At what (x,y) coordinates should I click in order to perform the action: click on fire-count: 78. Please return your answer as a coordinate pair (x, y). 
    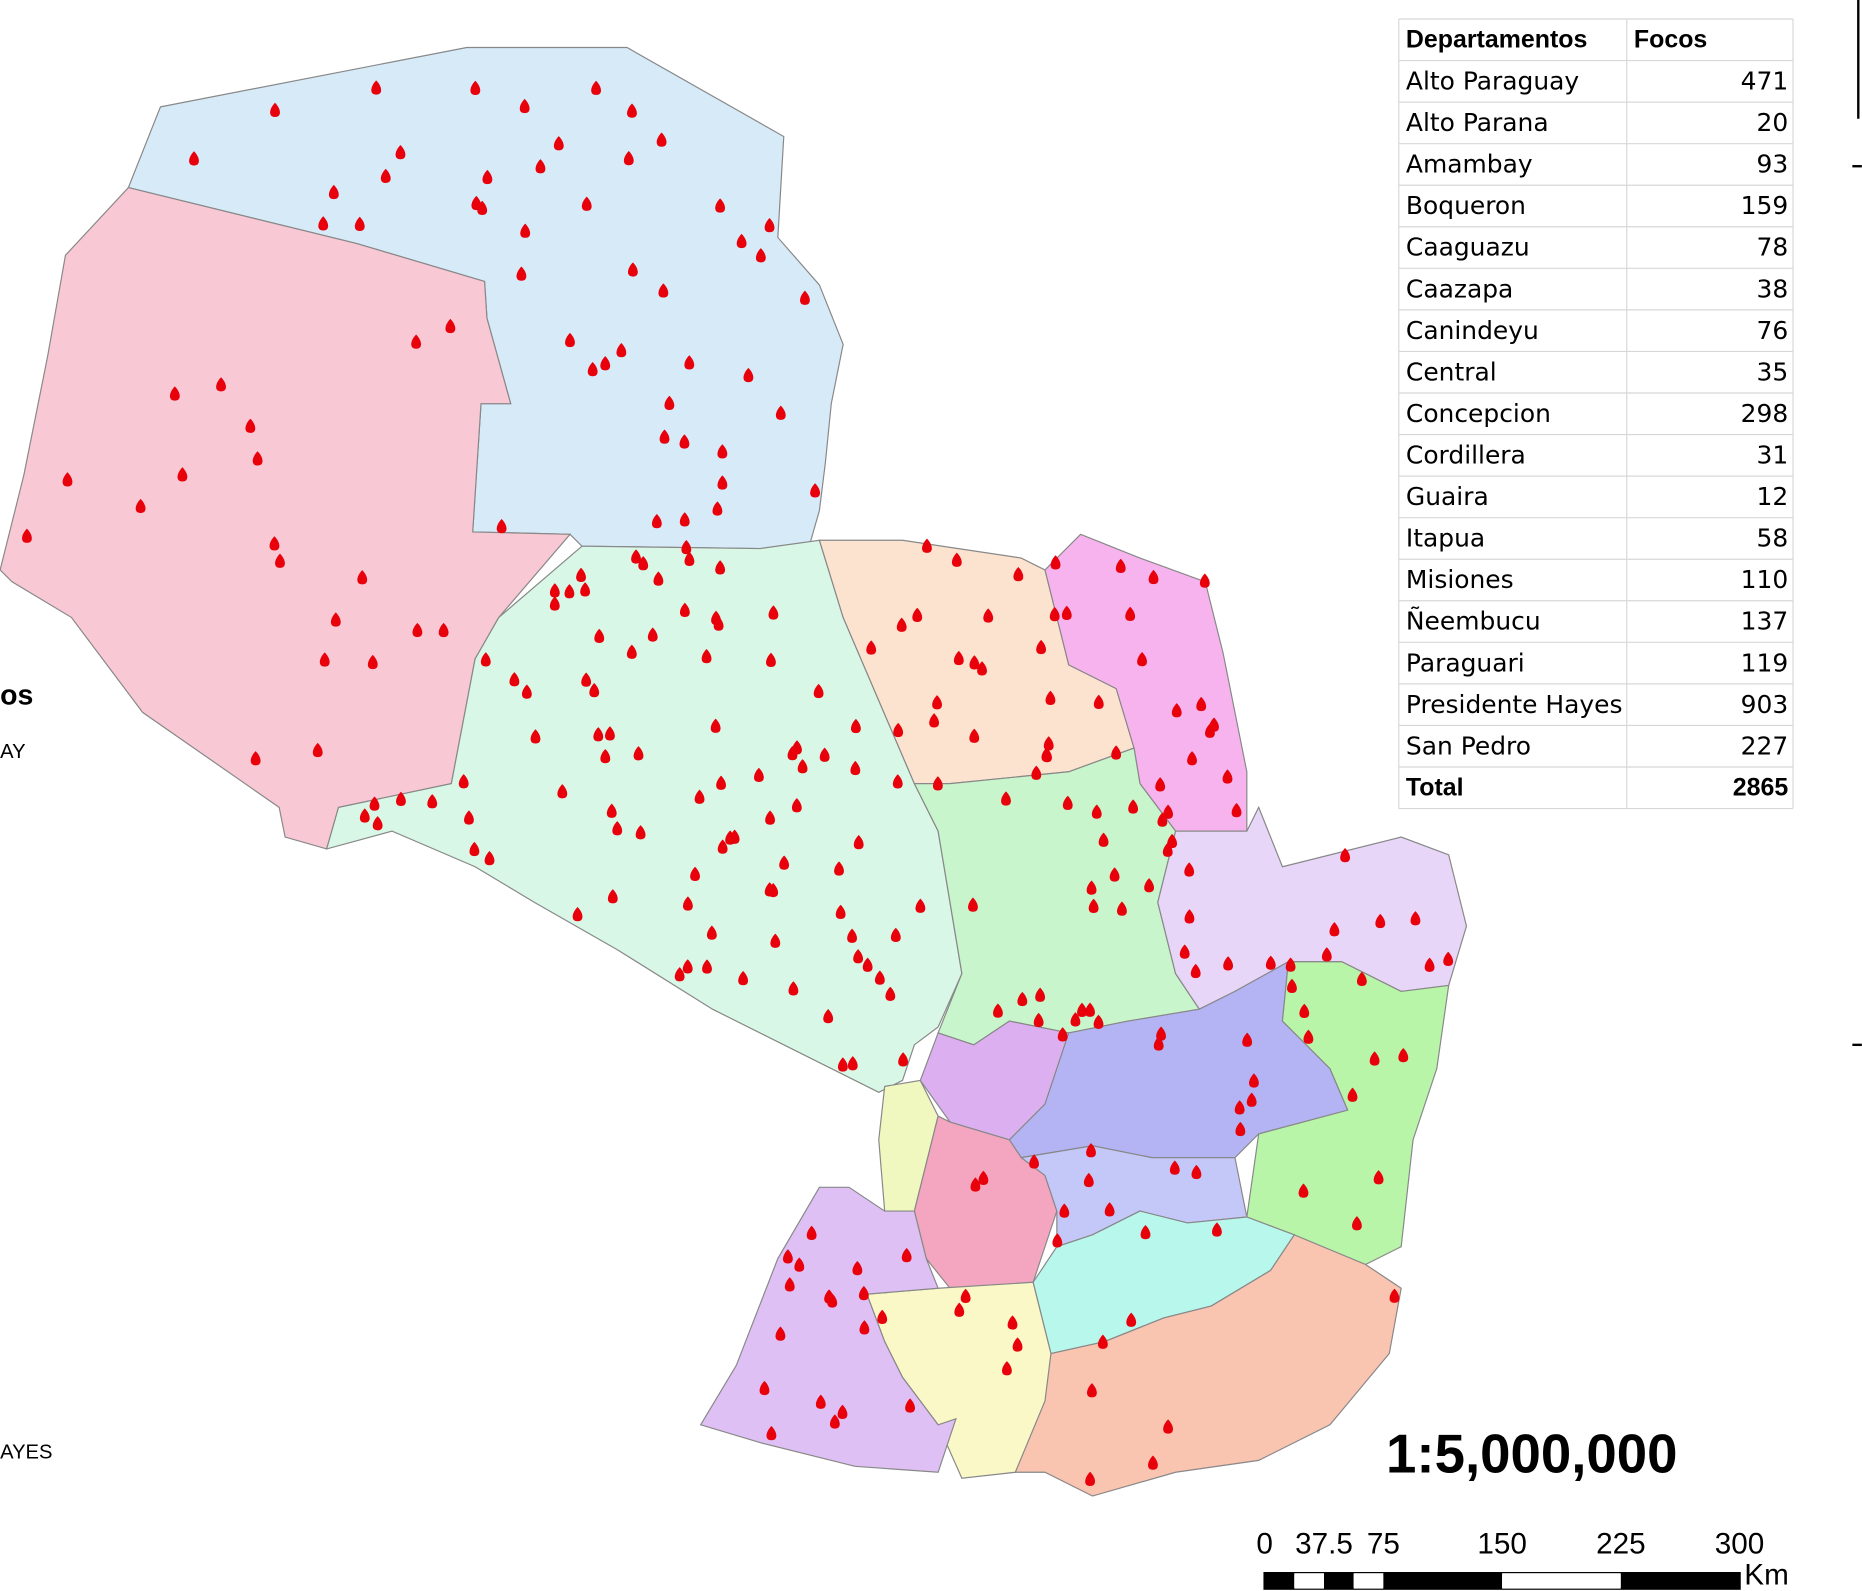
    Looking at the image, I should click on (1773, 247).